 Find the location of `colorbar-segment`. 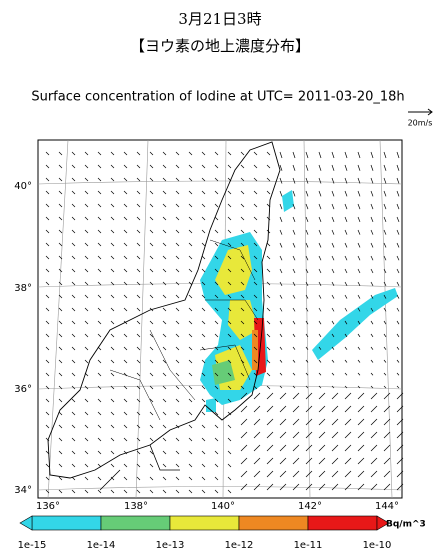

colorbar-segment is located at coordinates (66, 523).